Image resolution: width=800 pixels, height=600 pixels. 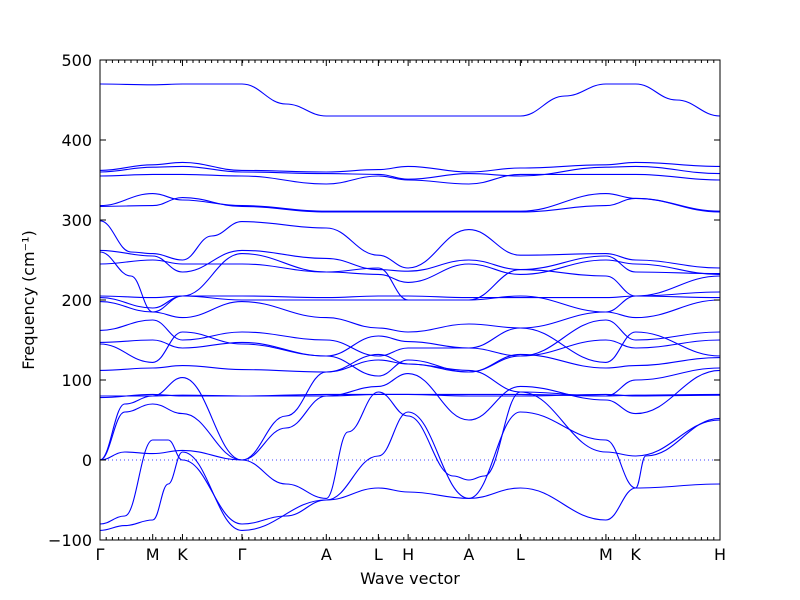 What do you see at coordinates (28, 299) in the screenshot?
I see `y-axis-title: Frequency (cm⁻¹)` at bounding box center [28, 299].